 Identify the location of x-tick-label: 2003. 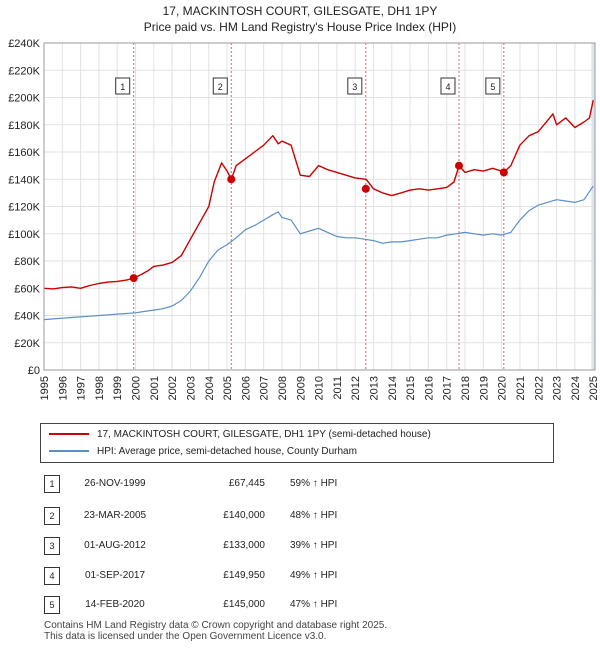
(191, 388).